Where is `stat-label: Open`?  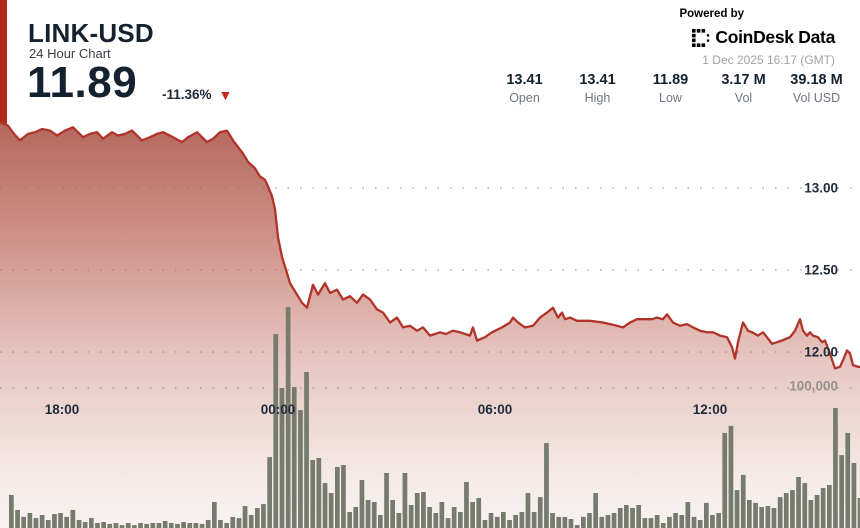 stat-label: Open is located at coordinates (524, 98).